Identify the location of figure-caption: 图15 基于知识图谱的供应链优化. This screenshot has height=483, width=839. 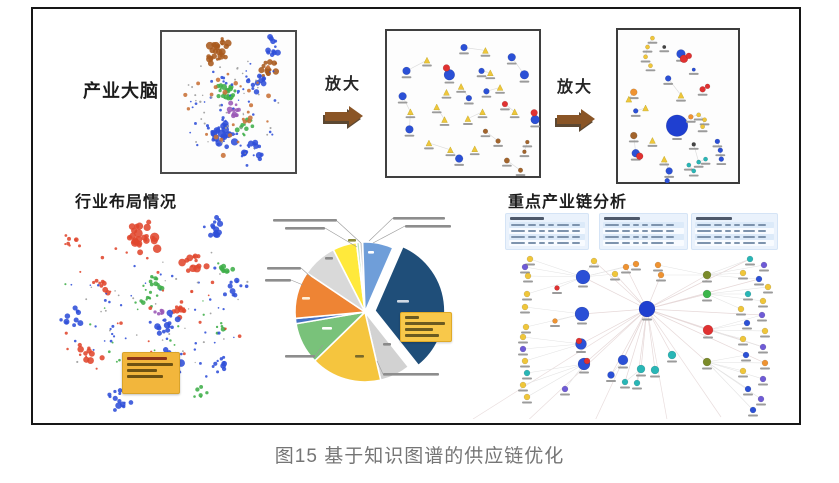
(419, 456).